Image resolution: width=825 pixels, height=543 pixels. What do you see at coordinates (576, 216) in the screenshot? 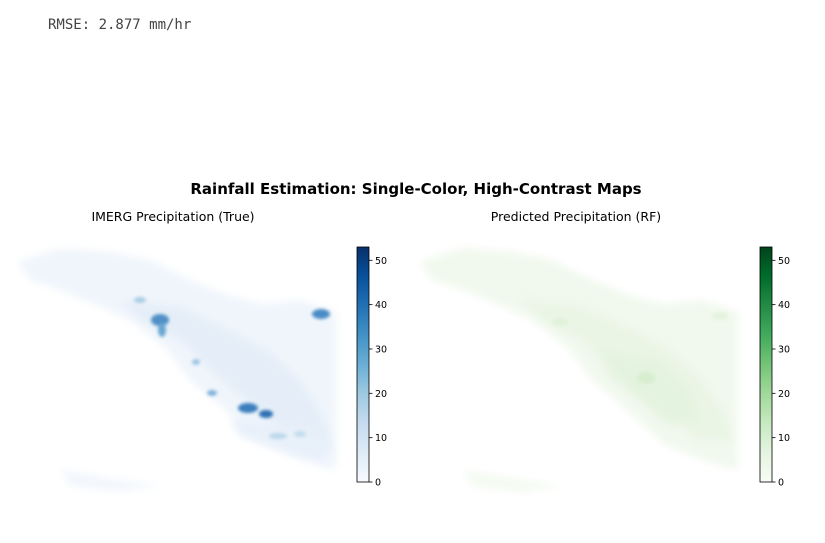
I see `map-title-predicted: Predicted Precipitation (RF)` at bounding box center [576, 216].